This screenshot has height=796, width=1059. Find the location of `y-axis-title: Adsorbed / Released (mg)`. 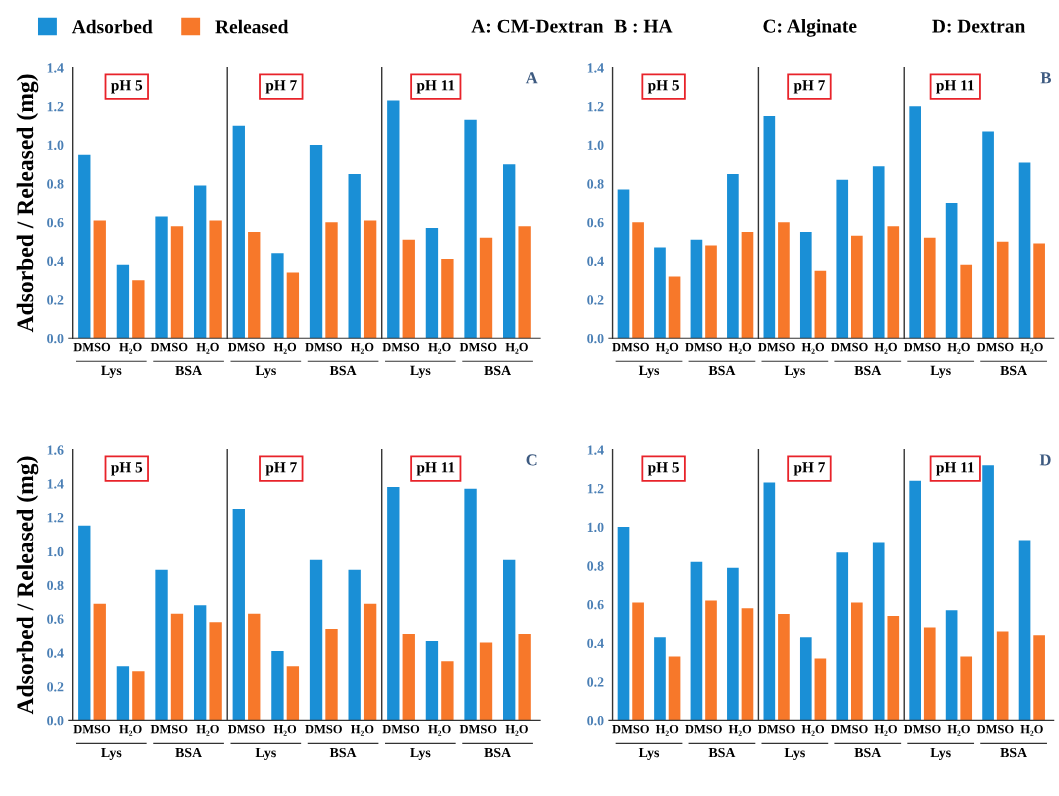

y-axis-title: Adsorbed / Released (mg) is located at coordinates (27, 585).